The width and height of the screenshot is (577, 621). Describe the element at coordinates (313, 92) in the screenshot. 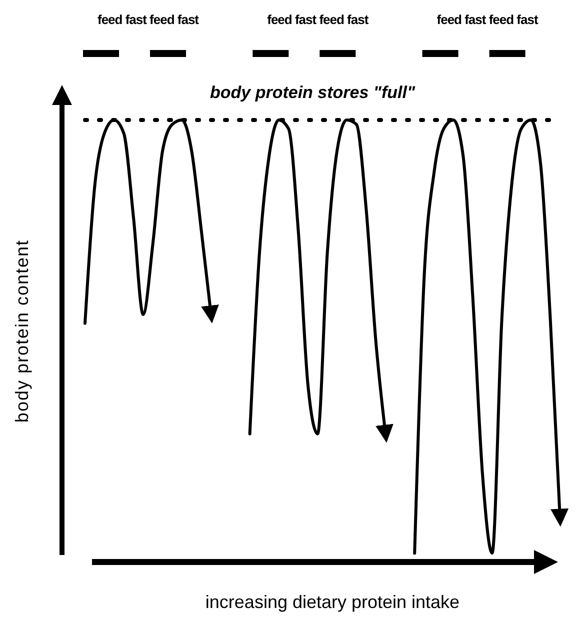

I see `ref-line-label: body protein stores "full"` at that location.